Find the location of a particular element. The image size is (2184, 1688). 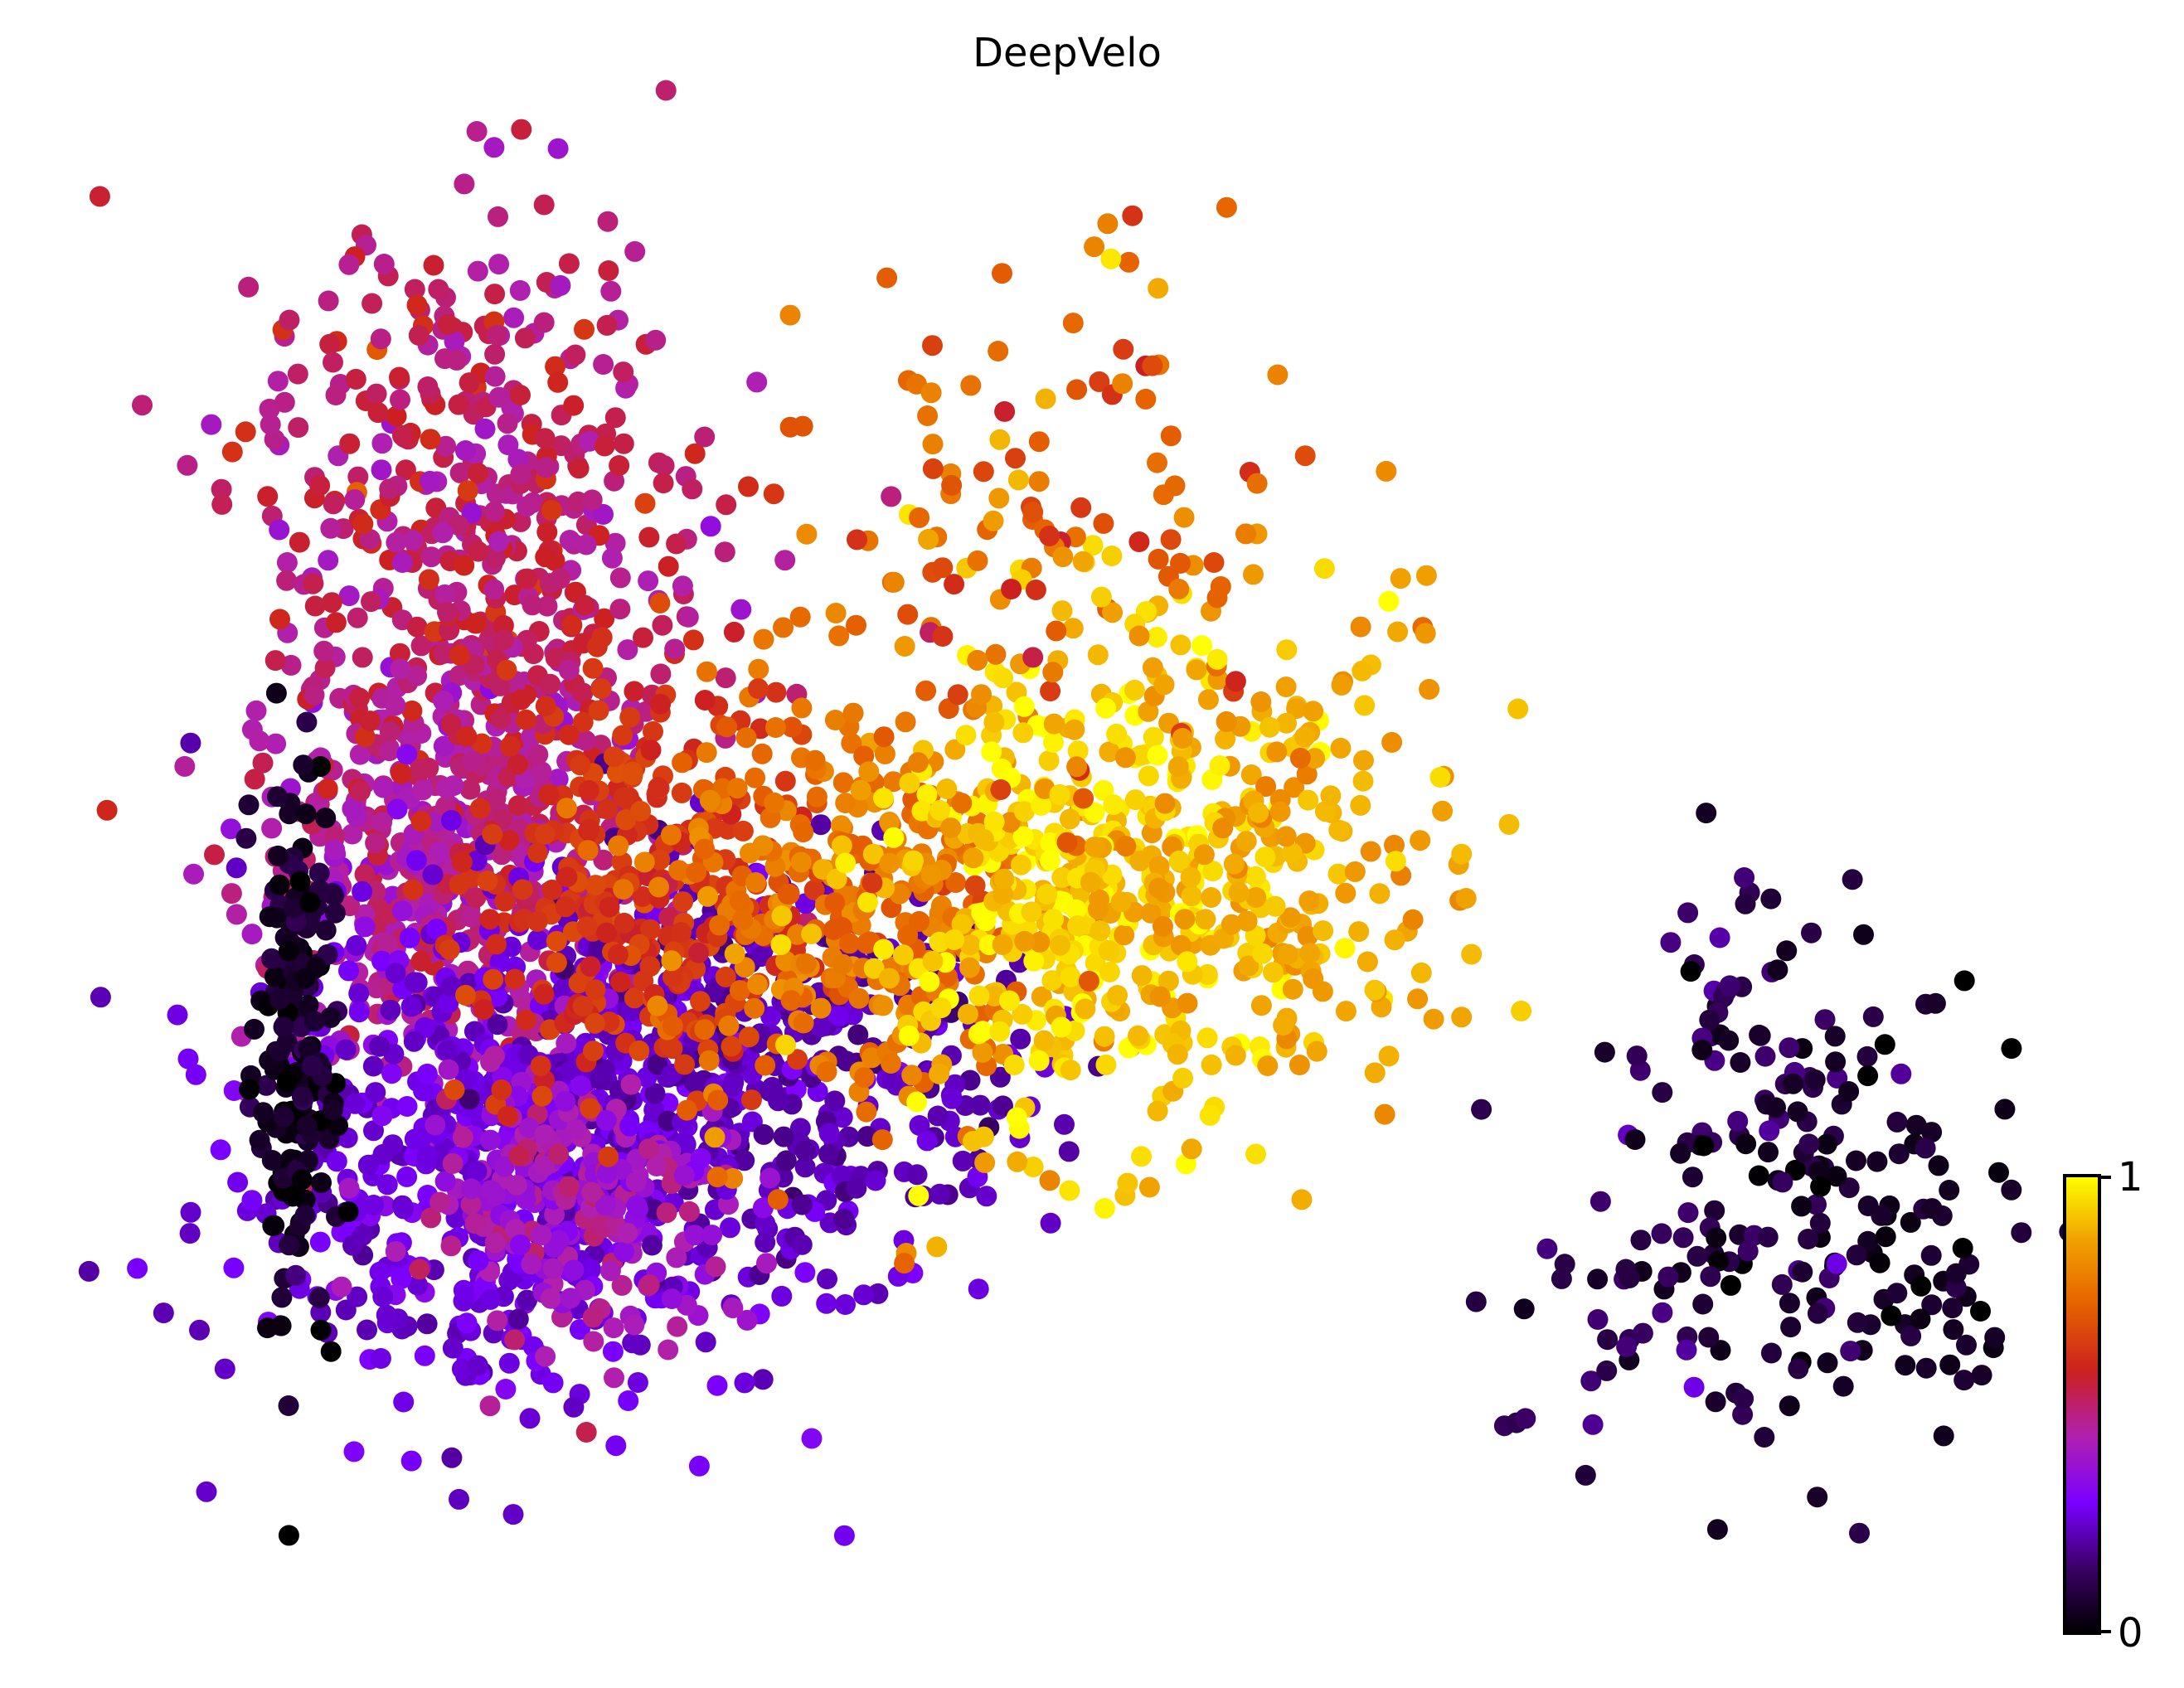

colorbar-label-max: 1 is located at coordinates (2130, 1177).